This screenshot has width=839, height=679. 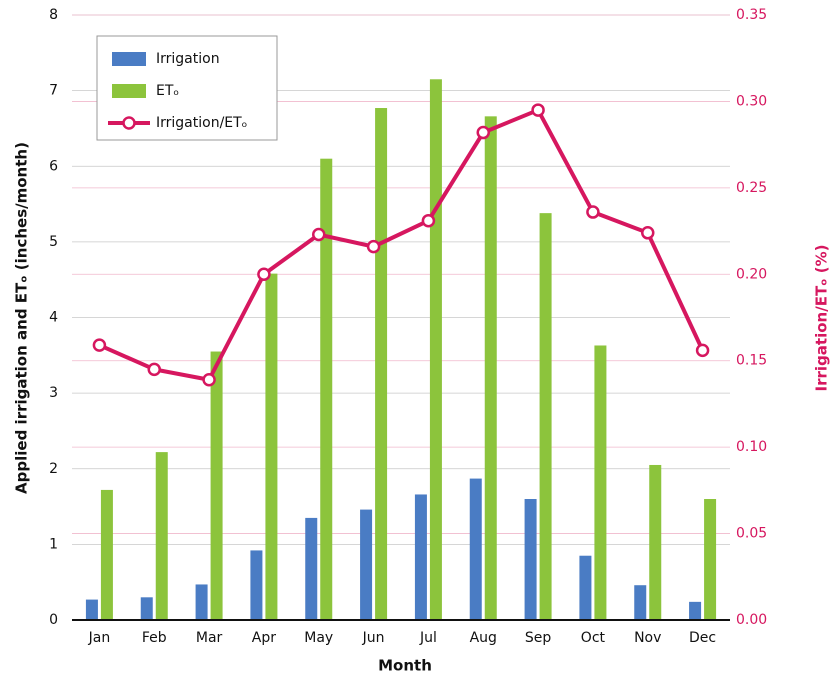 I want to click on x-tick-label: Jul, so click(x=428, y=638).